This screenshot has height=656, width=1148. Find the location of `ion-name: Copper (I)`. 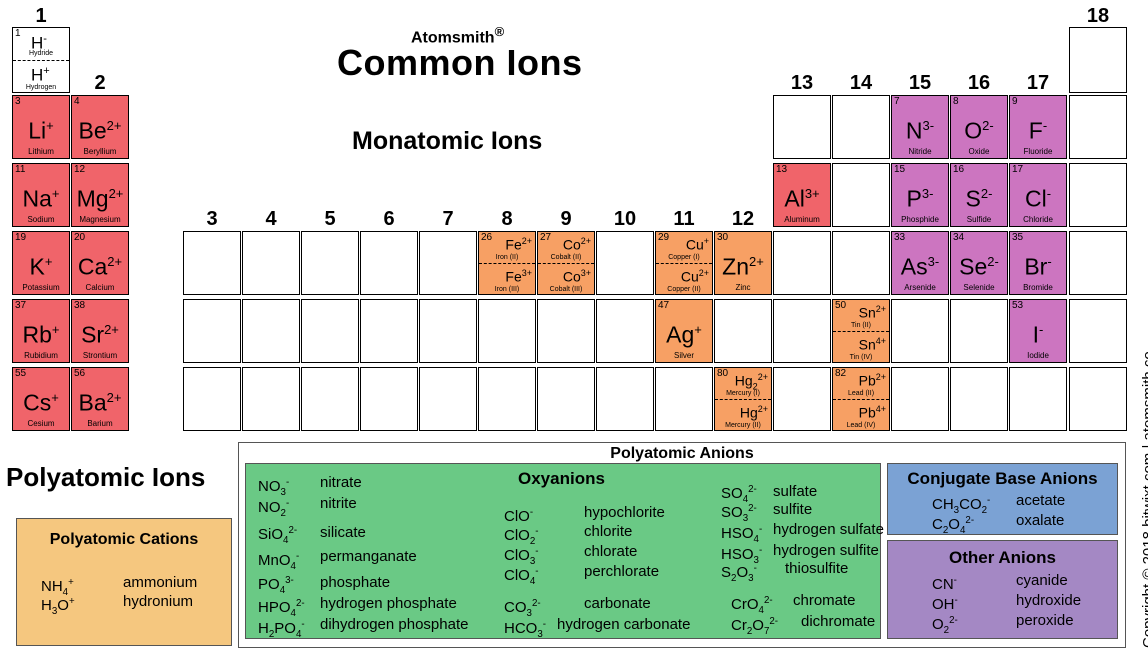

ion-name: Copper (I) is located at coordinates (684, 257).